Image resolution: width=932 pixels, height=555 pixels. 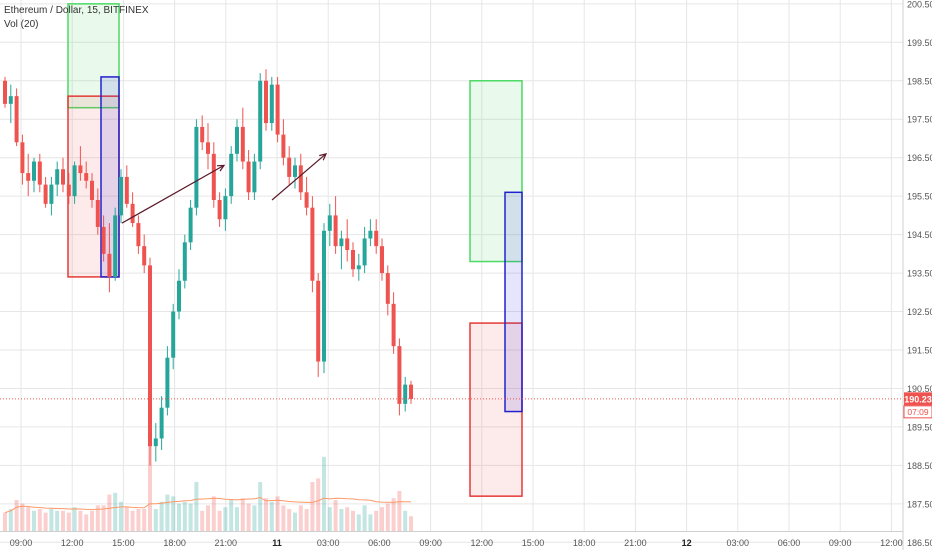 What do you see at coordinates (918, 399) in the screenshot?
I see `current-price-label: 190.23` at bounding box center [918, 399].